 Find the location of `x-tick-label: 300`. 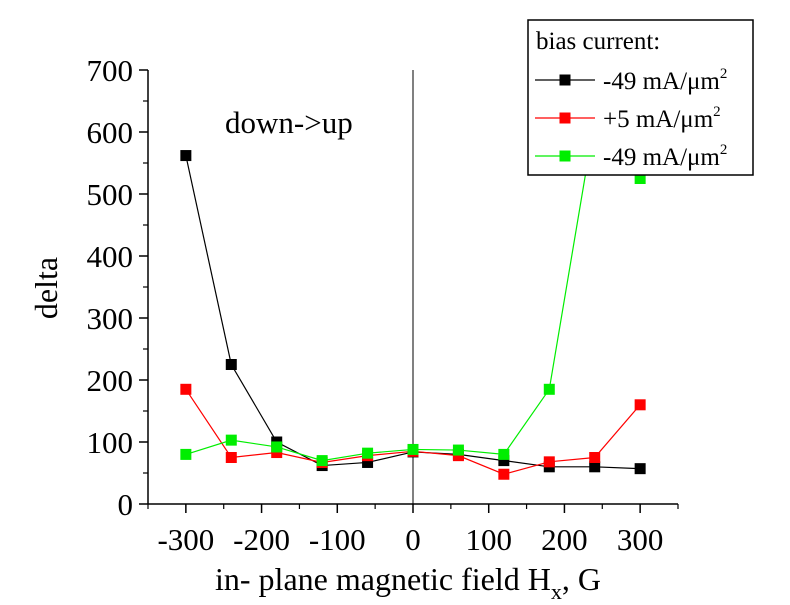

x-tick-label: 300 is located at coordinates (640, 539).